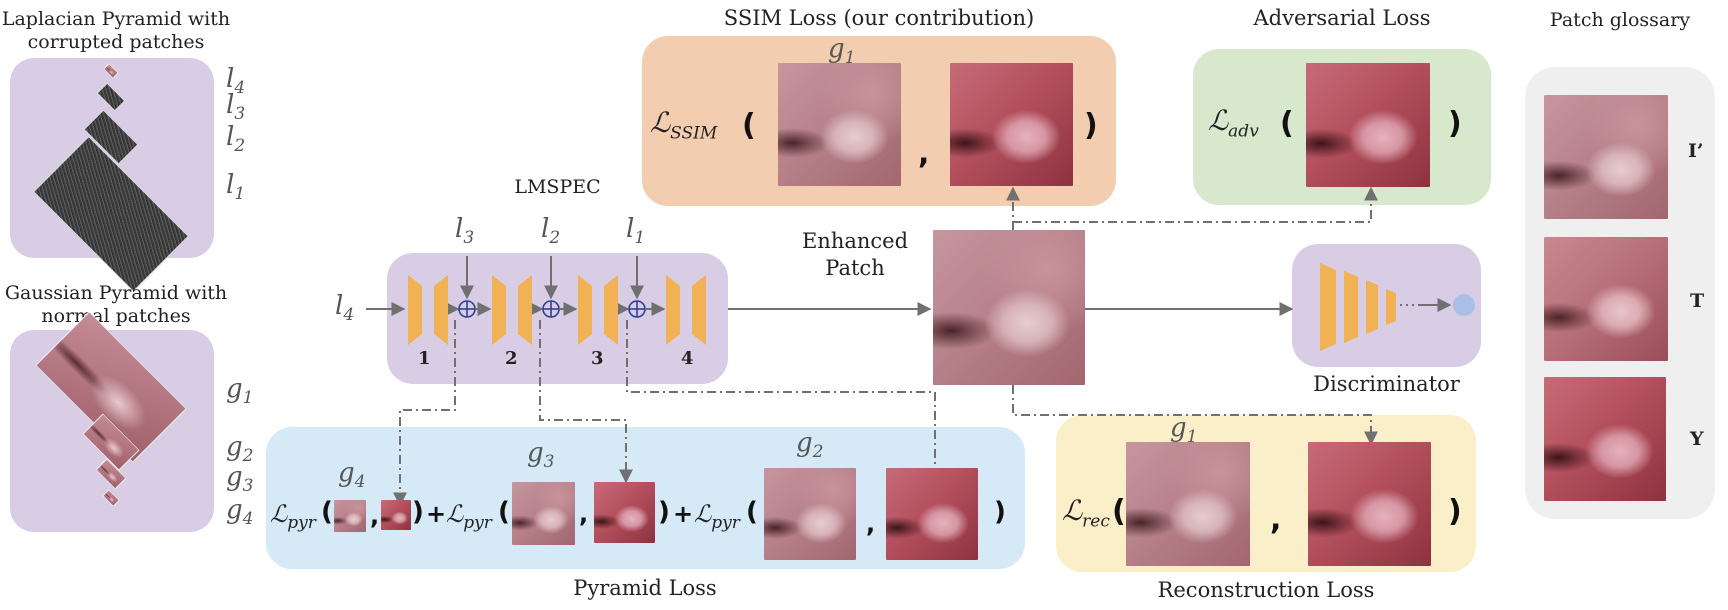 This screenshot has height=610, width=1728. I want to click on pyr1-open-paren: (, so click(327, 512).